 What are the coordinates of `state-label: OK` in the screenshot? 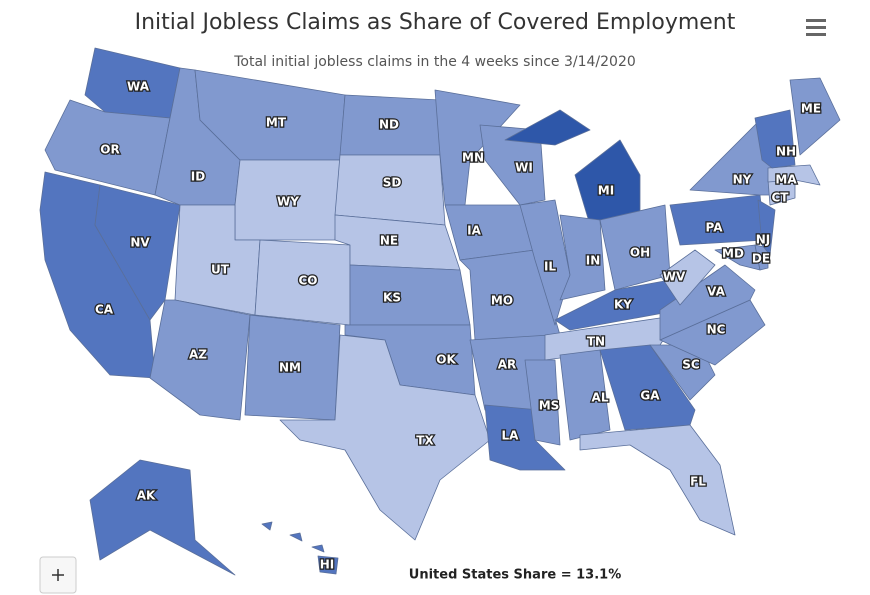 It's located at (446, 360).